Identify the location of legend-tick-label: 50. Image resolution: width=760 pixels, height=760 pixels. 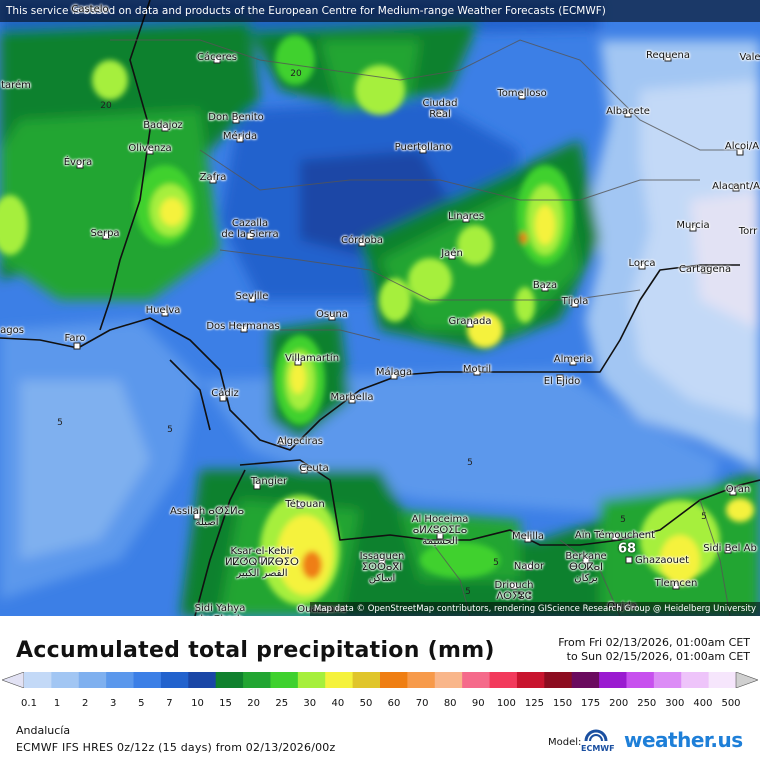
(366, 703).